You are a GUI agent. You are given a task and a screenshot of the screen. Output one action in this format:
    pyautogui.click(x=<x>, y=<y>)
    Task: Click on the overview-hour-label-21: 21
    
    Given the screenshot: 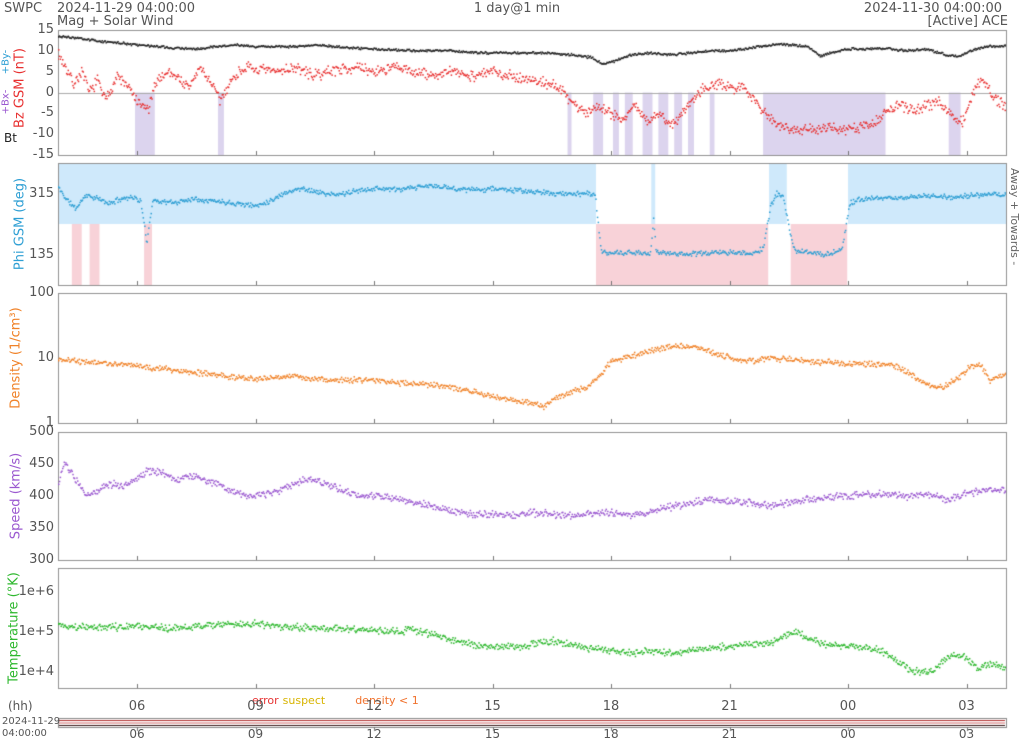 What is the action you would take?
    pyautogui.click(x=729, y=734)
    